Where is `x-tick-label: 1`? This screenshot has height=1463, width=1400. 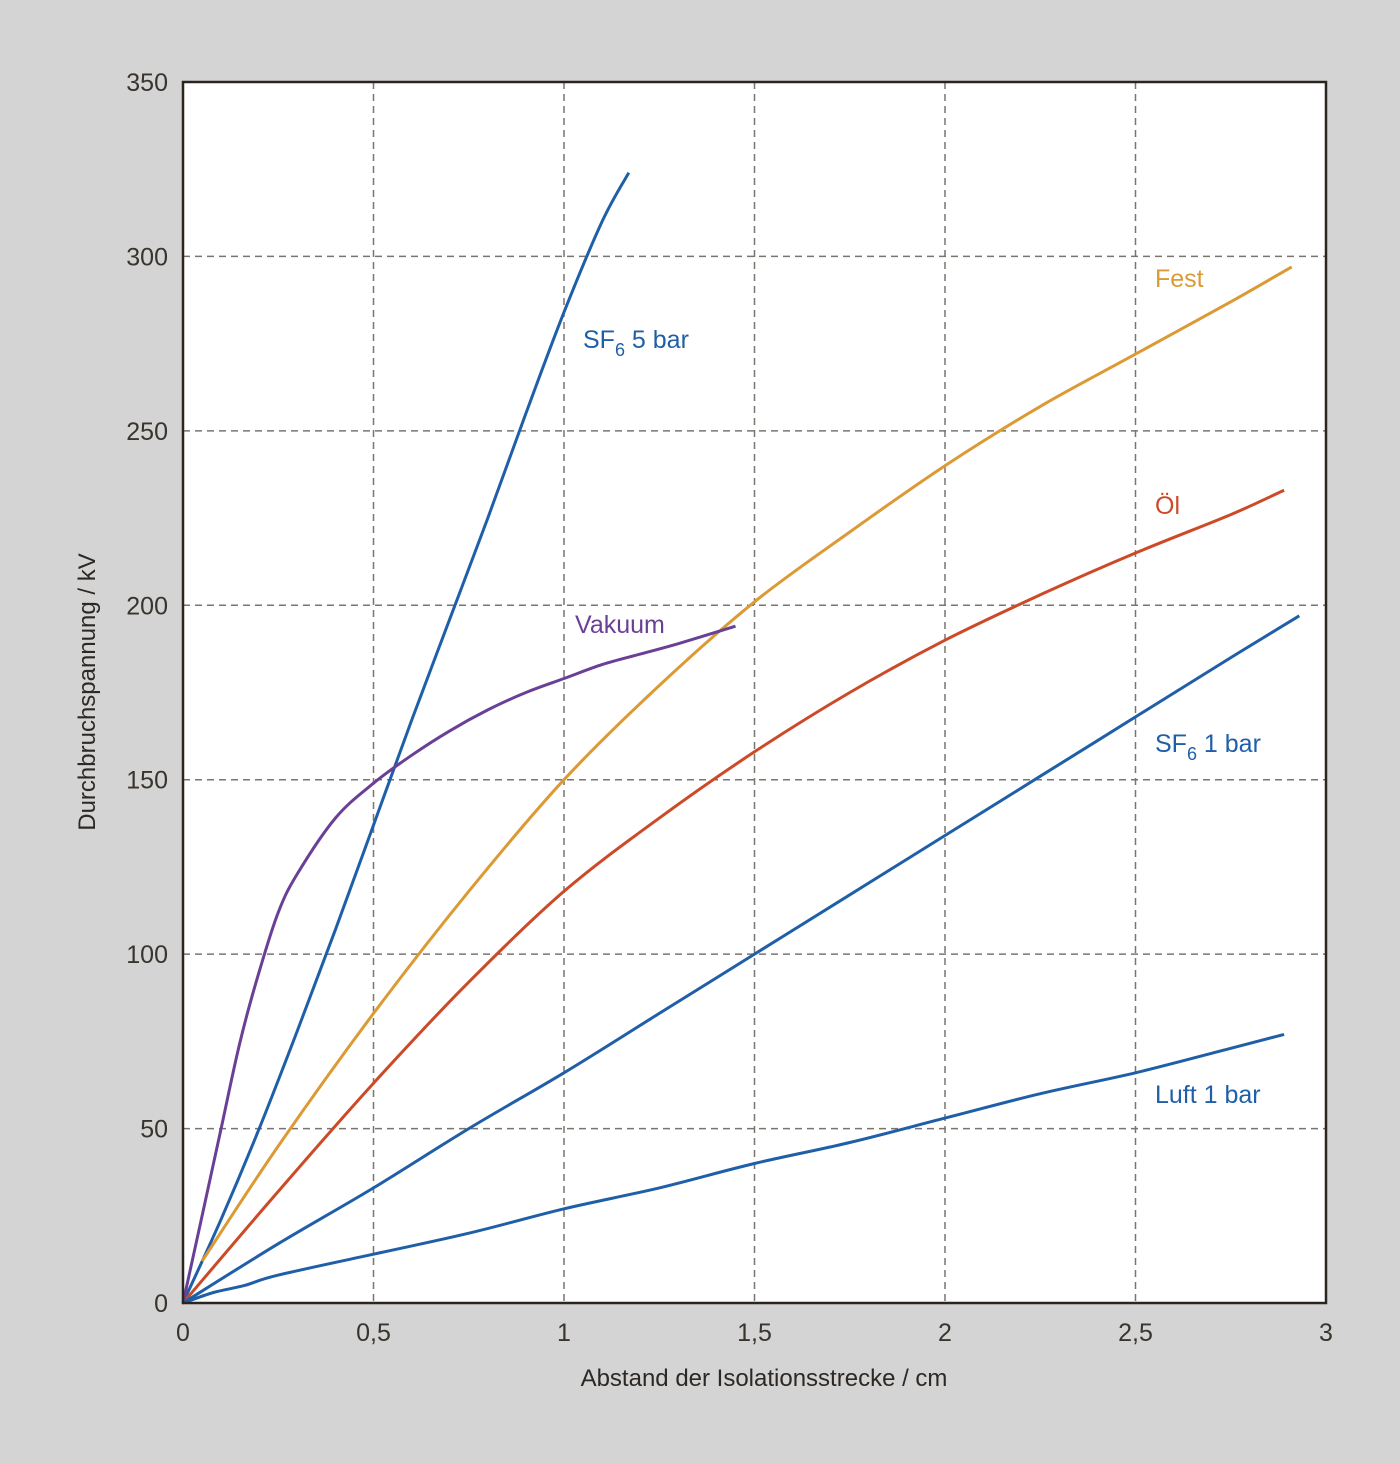 x-tick-label: 1 is located at coordinates (564, 1333).